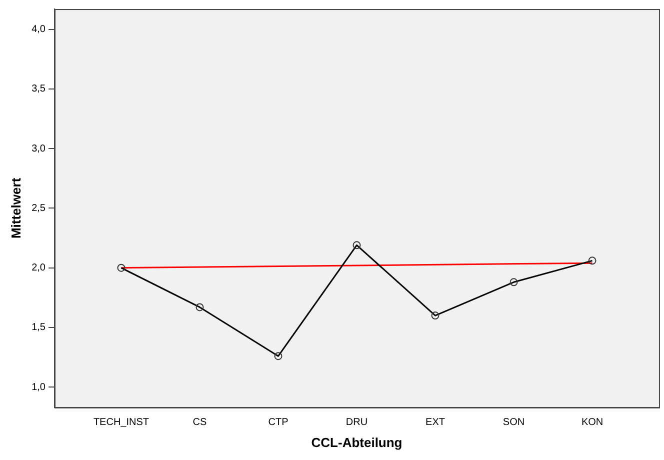 Image resolution: width=664 pixels, height=460 pixels. What do you see at coordinates (200, 422) in the screenshot?
I see `x-tick-label: CS` at bounding box center [200, 422].